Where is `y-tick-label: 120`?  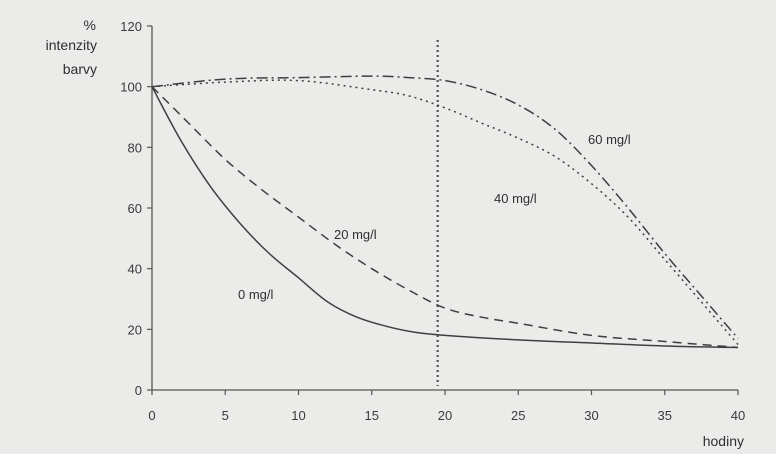 y-tick-label: 120 is located at coordinates (131, 26).